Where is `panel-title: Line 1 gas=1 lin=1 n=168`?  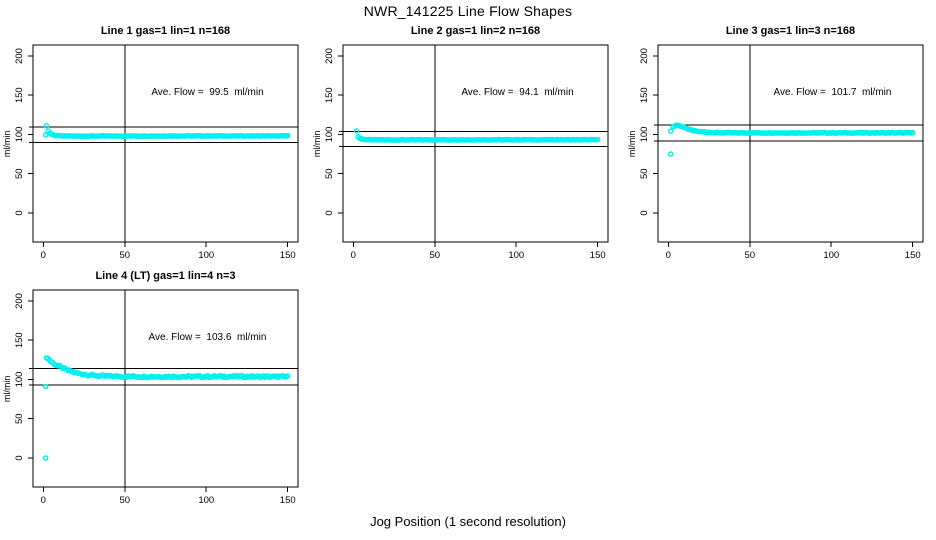 panel-title: Line 1 gas=1 lin=1 n=168 is located at coordinates (165, 31).